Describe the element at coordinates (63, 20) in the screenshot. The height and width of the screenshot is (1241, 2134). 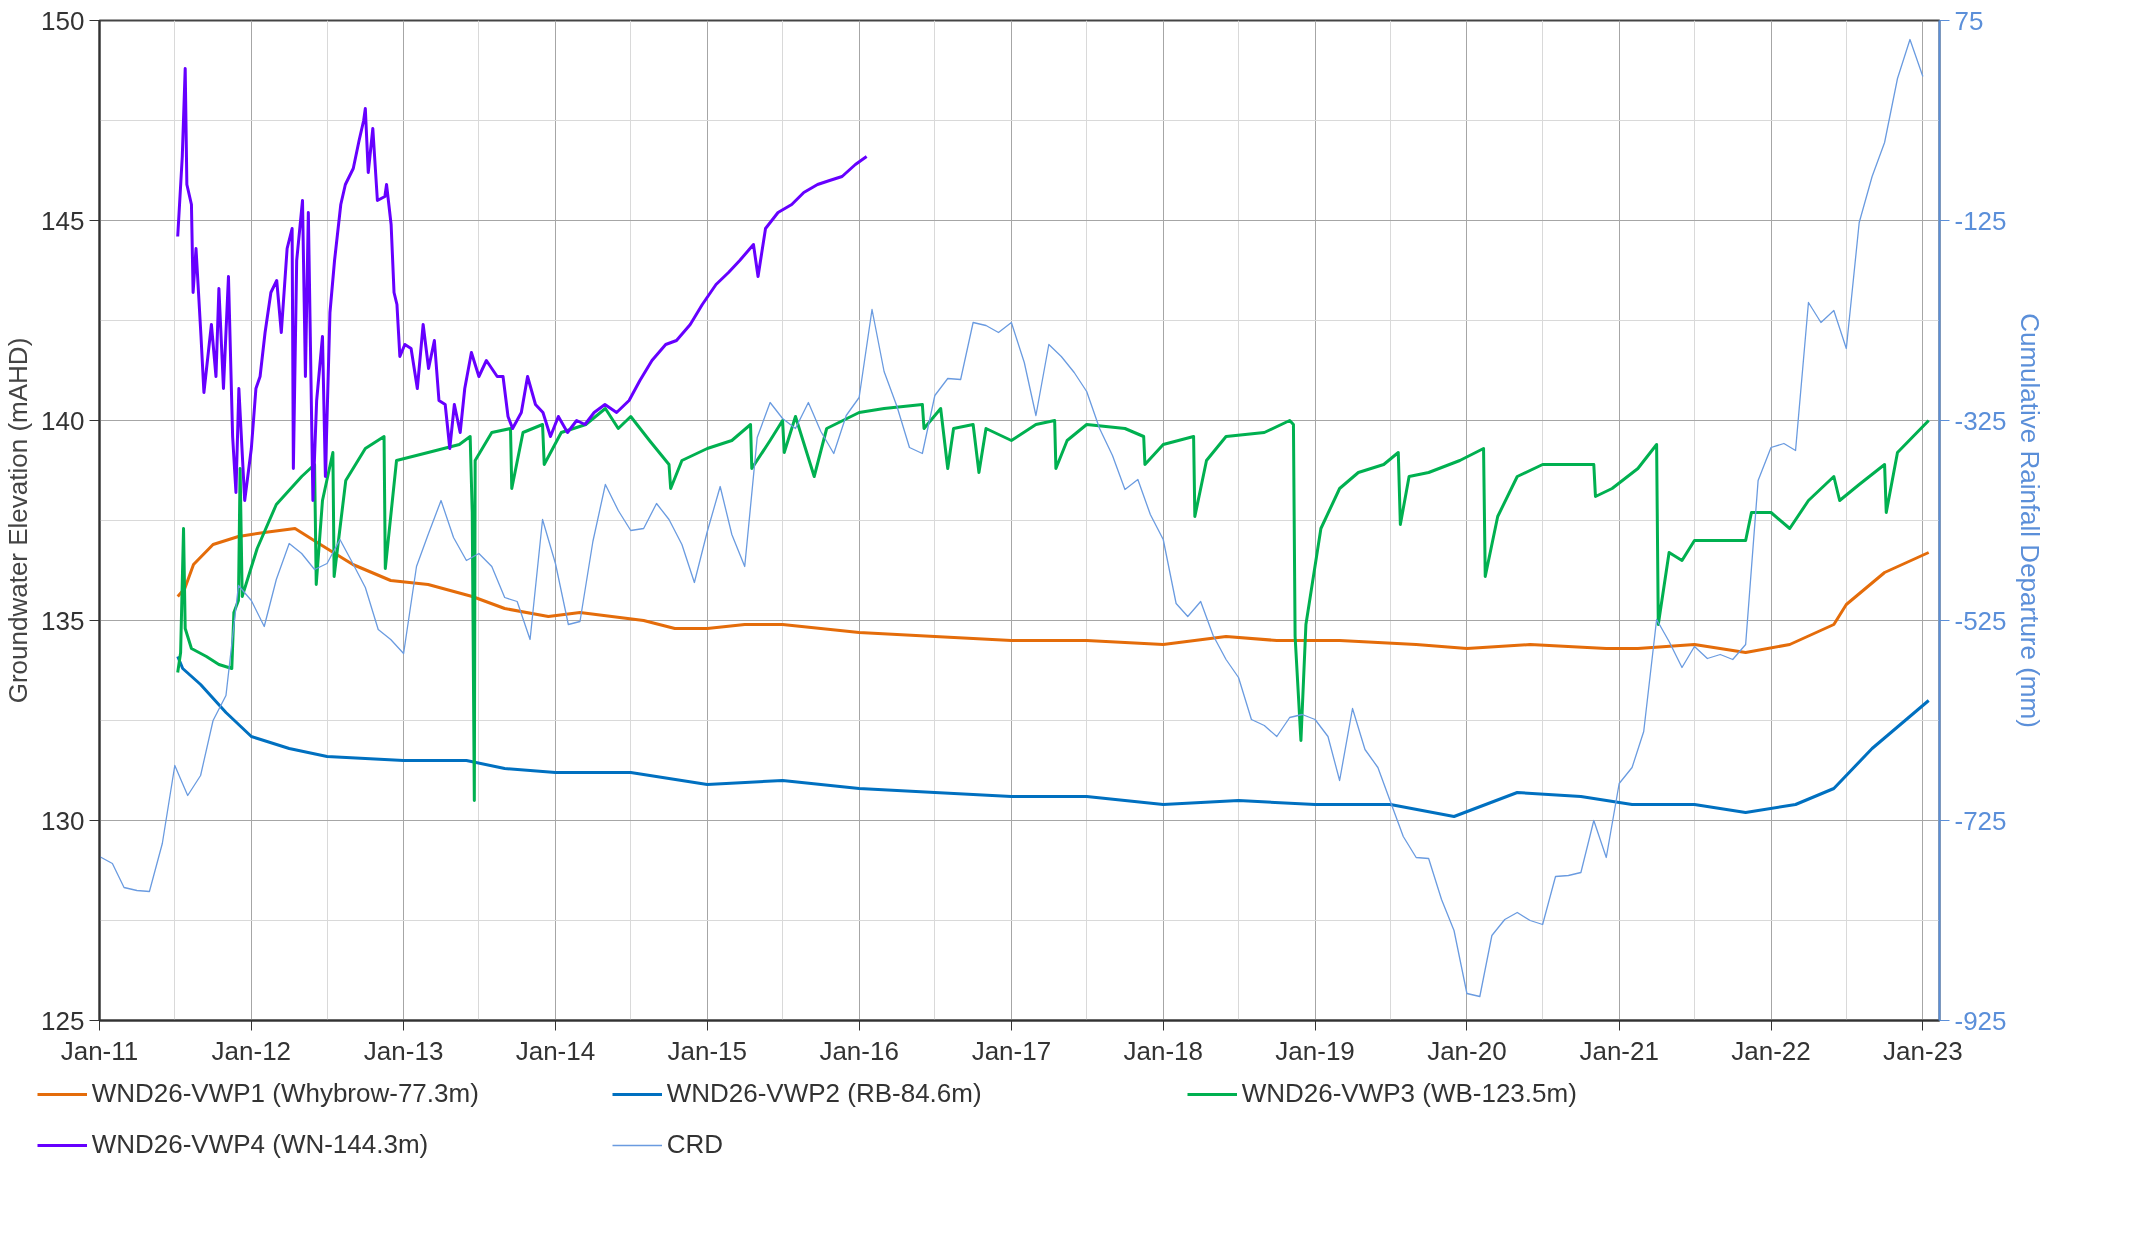
I see `y-tick-label: 150` at that location.